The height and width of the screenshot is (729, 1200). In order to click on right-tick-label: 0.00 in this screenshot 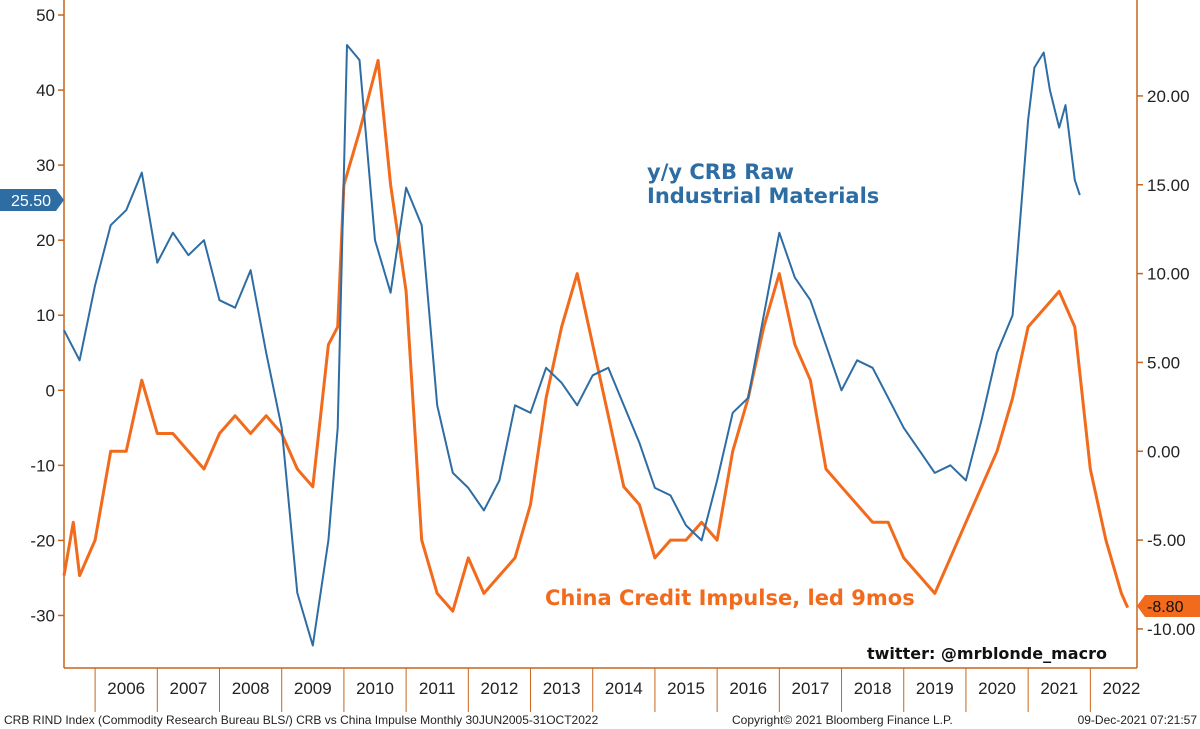, I will do `click(1163, 451)`.